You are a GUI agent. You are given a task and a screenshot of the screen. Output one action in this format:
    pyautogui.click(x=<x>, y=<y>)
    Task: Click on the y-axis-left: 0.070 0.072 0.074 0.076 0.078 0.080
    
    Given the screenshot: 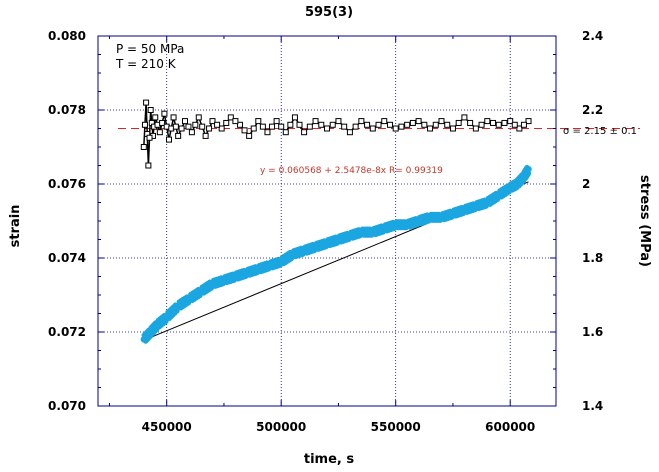 What is the action you would take?
    pyautogui.click(x=76, y=221)
    